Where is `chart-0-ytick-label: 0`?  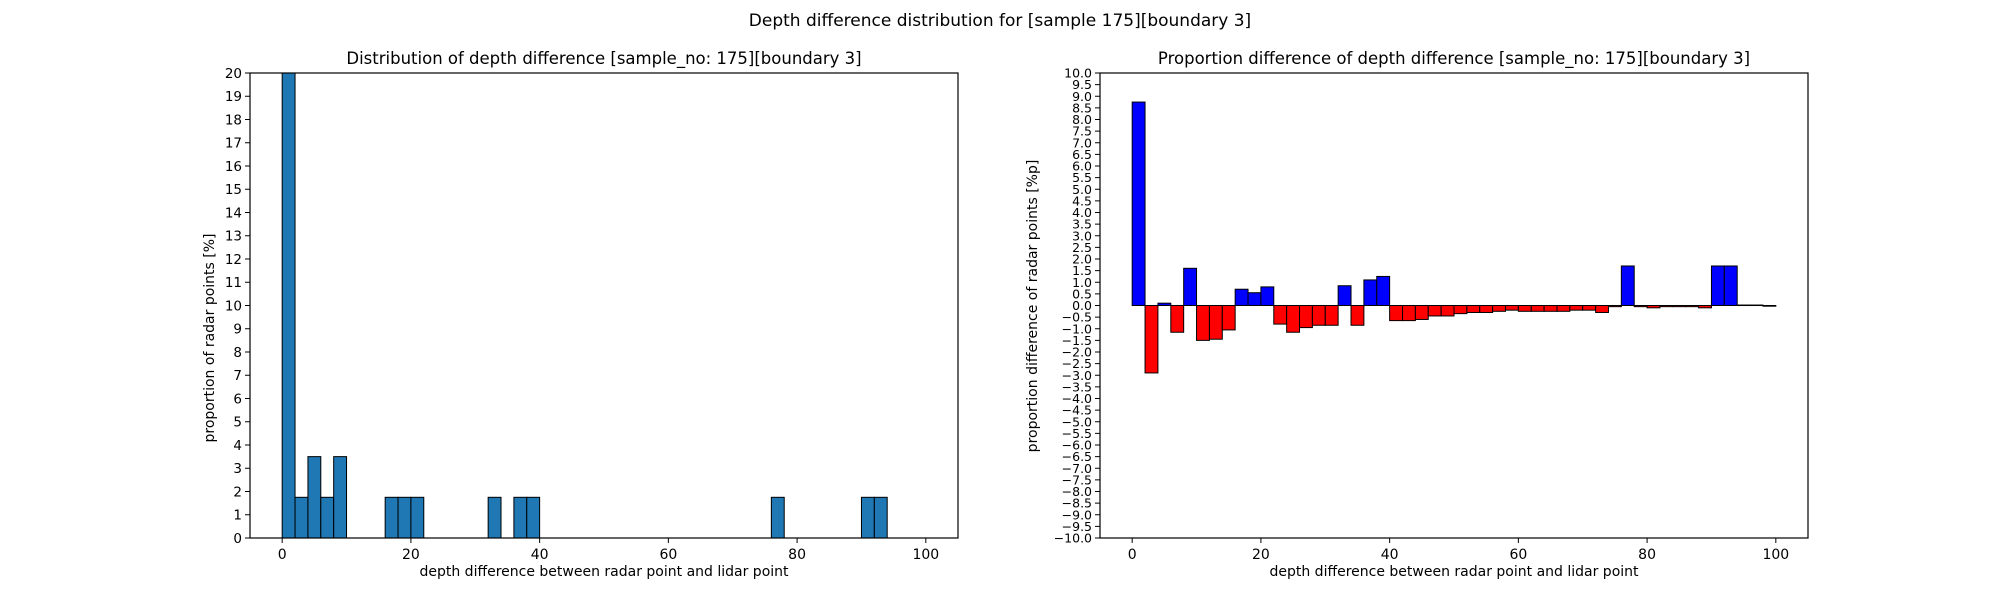
chart-0-ytick-label: 0 is located at coordinates (237, 539).